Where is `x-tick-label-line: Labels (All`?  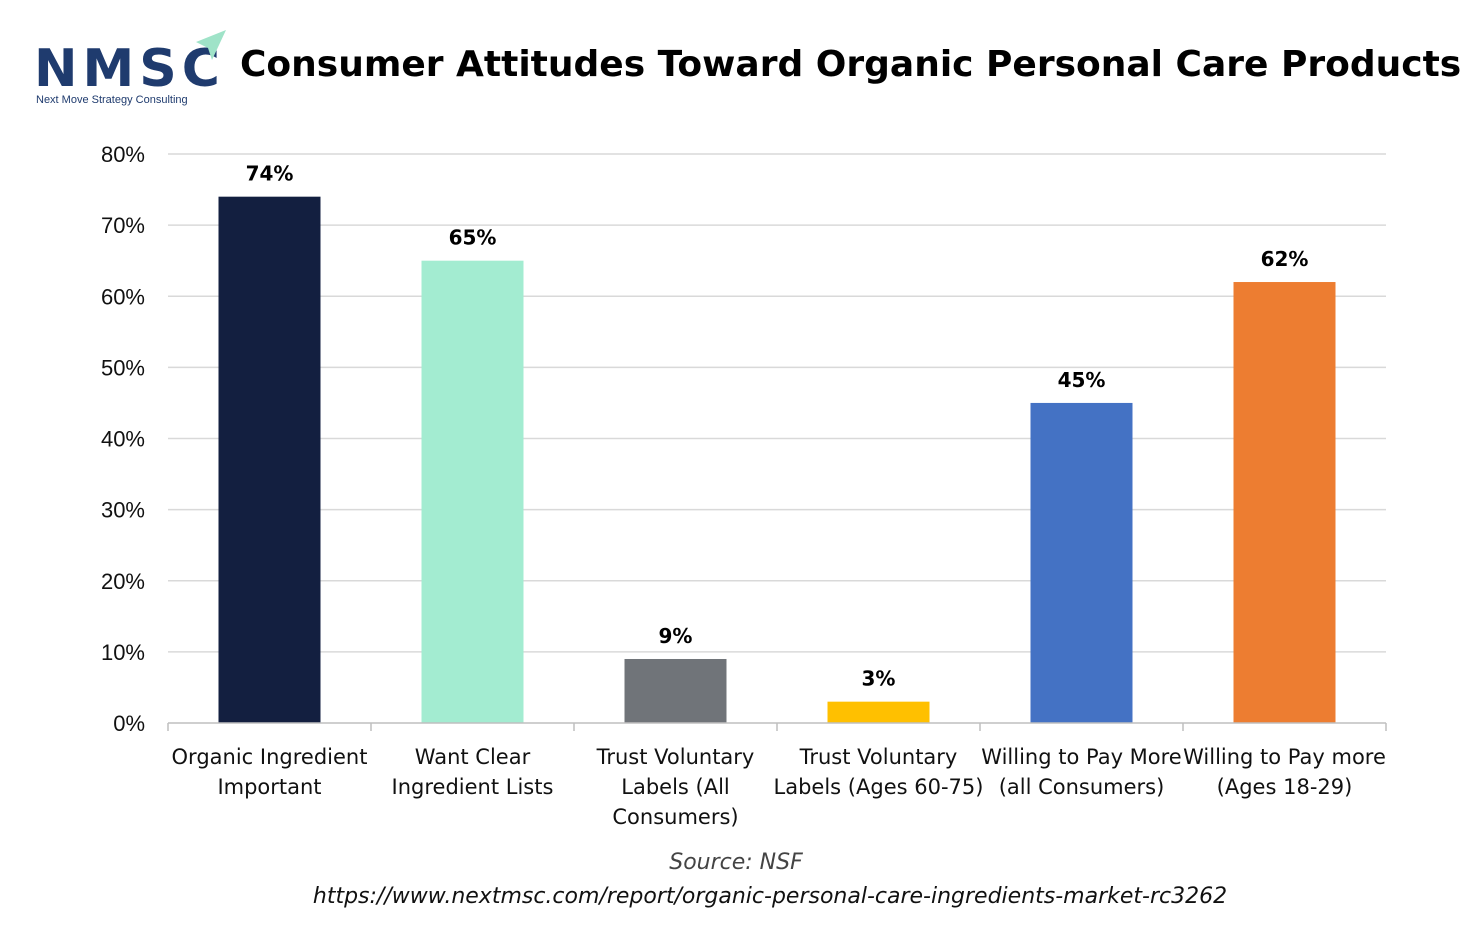
x-tick-label-line: Labels (All is located at coordinates (675, 787).